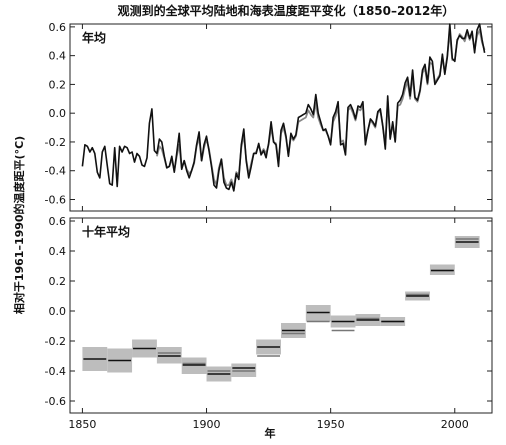 The height and width of the screenshot is (445, 506). I want to click on x-tick-label: 1850, so click(82, 424).